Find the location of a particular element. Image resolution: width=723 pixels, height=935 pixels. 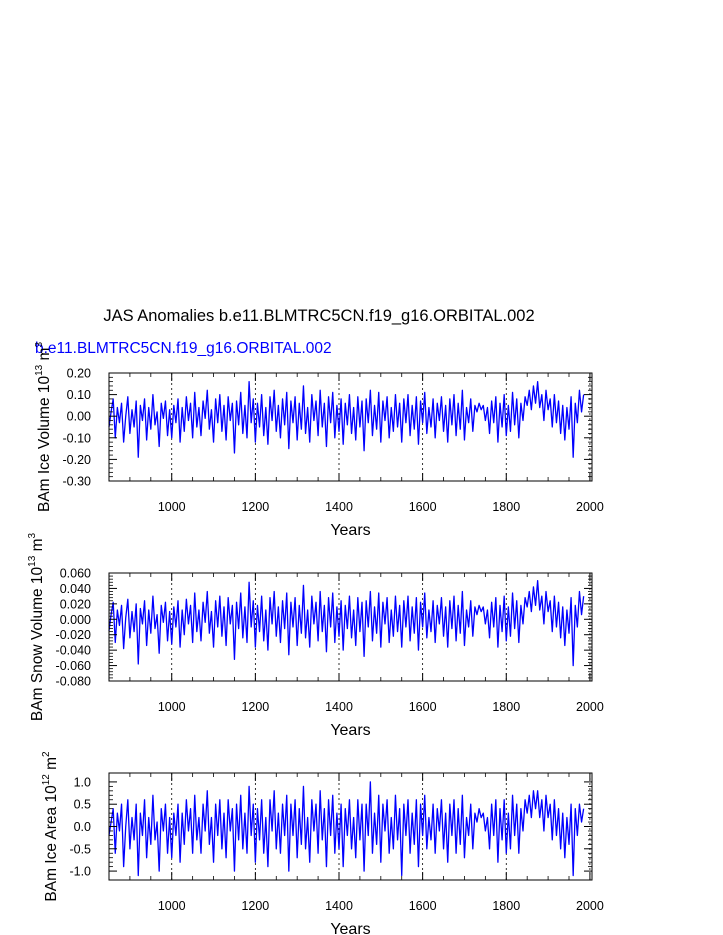

y-axis-label-text: BAm Ice Area 10 is located at coordinates (51, 843).